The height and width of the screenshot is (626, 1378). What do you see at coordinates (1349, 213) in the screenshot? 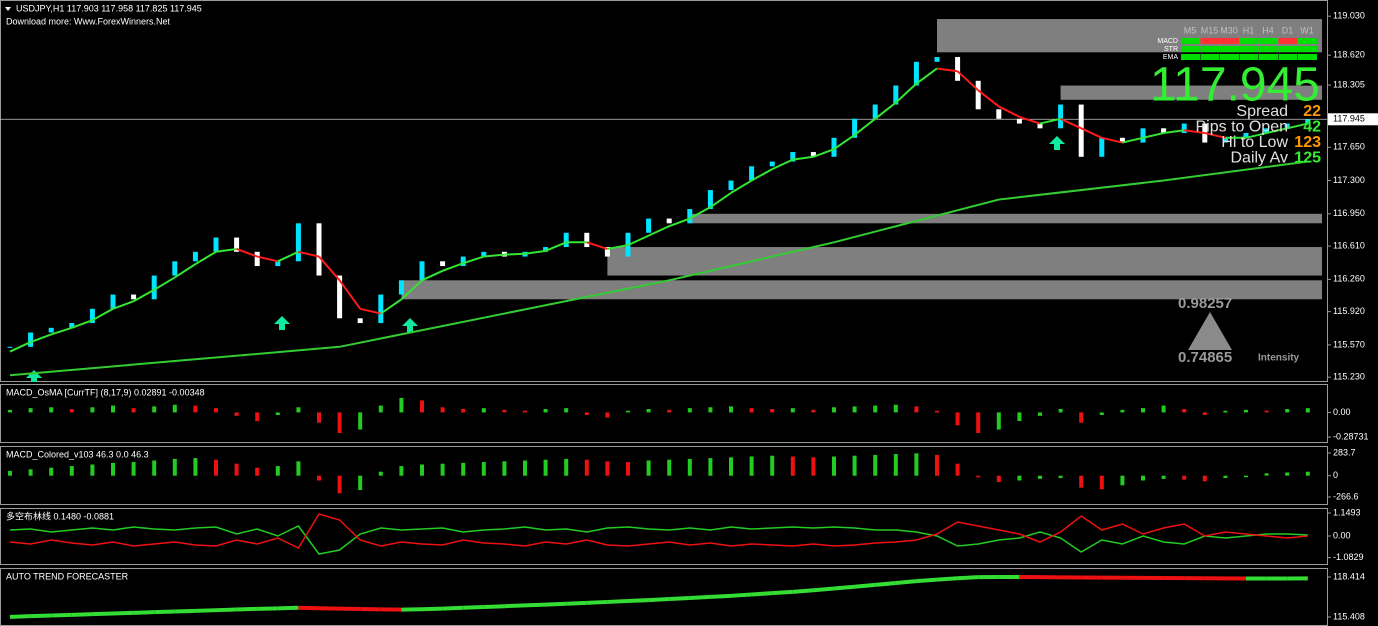
I see `y-tick-label: 116.950` at bounding box center [1349, 213].